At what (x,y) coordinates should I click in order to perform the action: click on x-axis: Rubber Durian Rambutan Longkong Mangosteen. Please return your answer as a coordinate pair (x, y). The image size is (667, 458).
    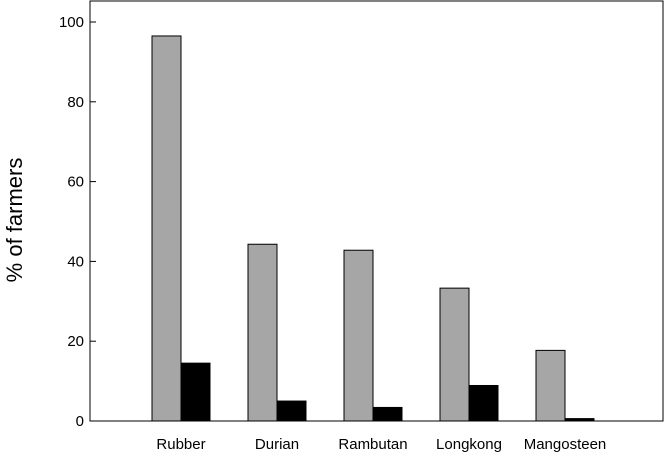
    Looking at the image, I should click on (381, 444).